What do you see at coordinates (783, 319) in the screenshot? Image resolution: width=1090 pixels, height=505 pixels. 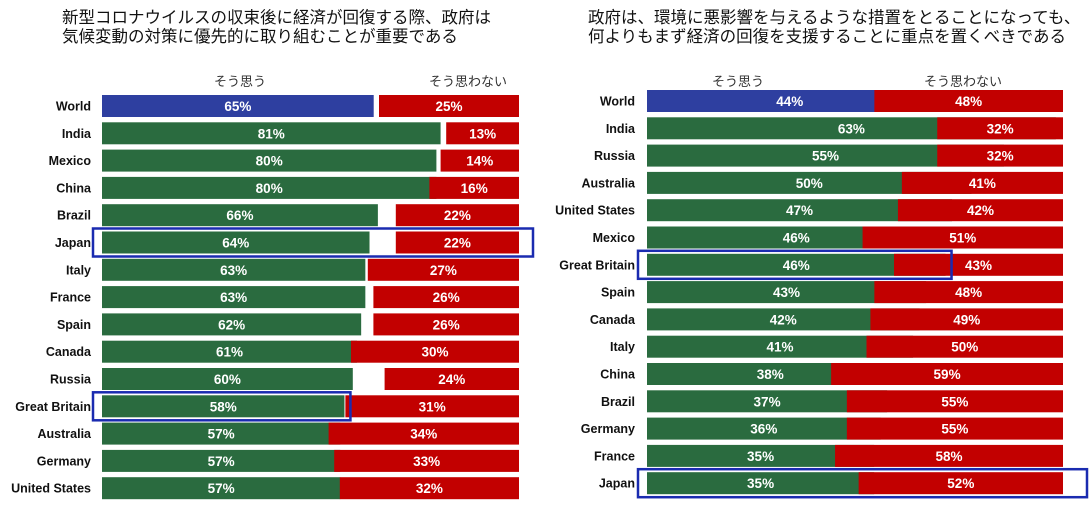 I see `agree-bar-canada` at bounding box center [783, 319].